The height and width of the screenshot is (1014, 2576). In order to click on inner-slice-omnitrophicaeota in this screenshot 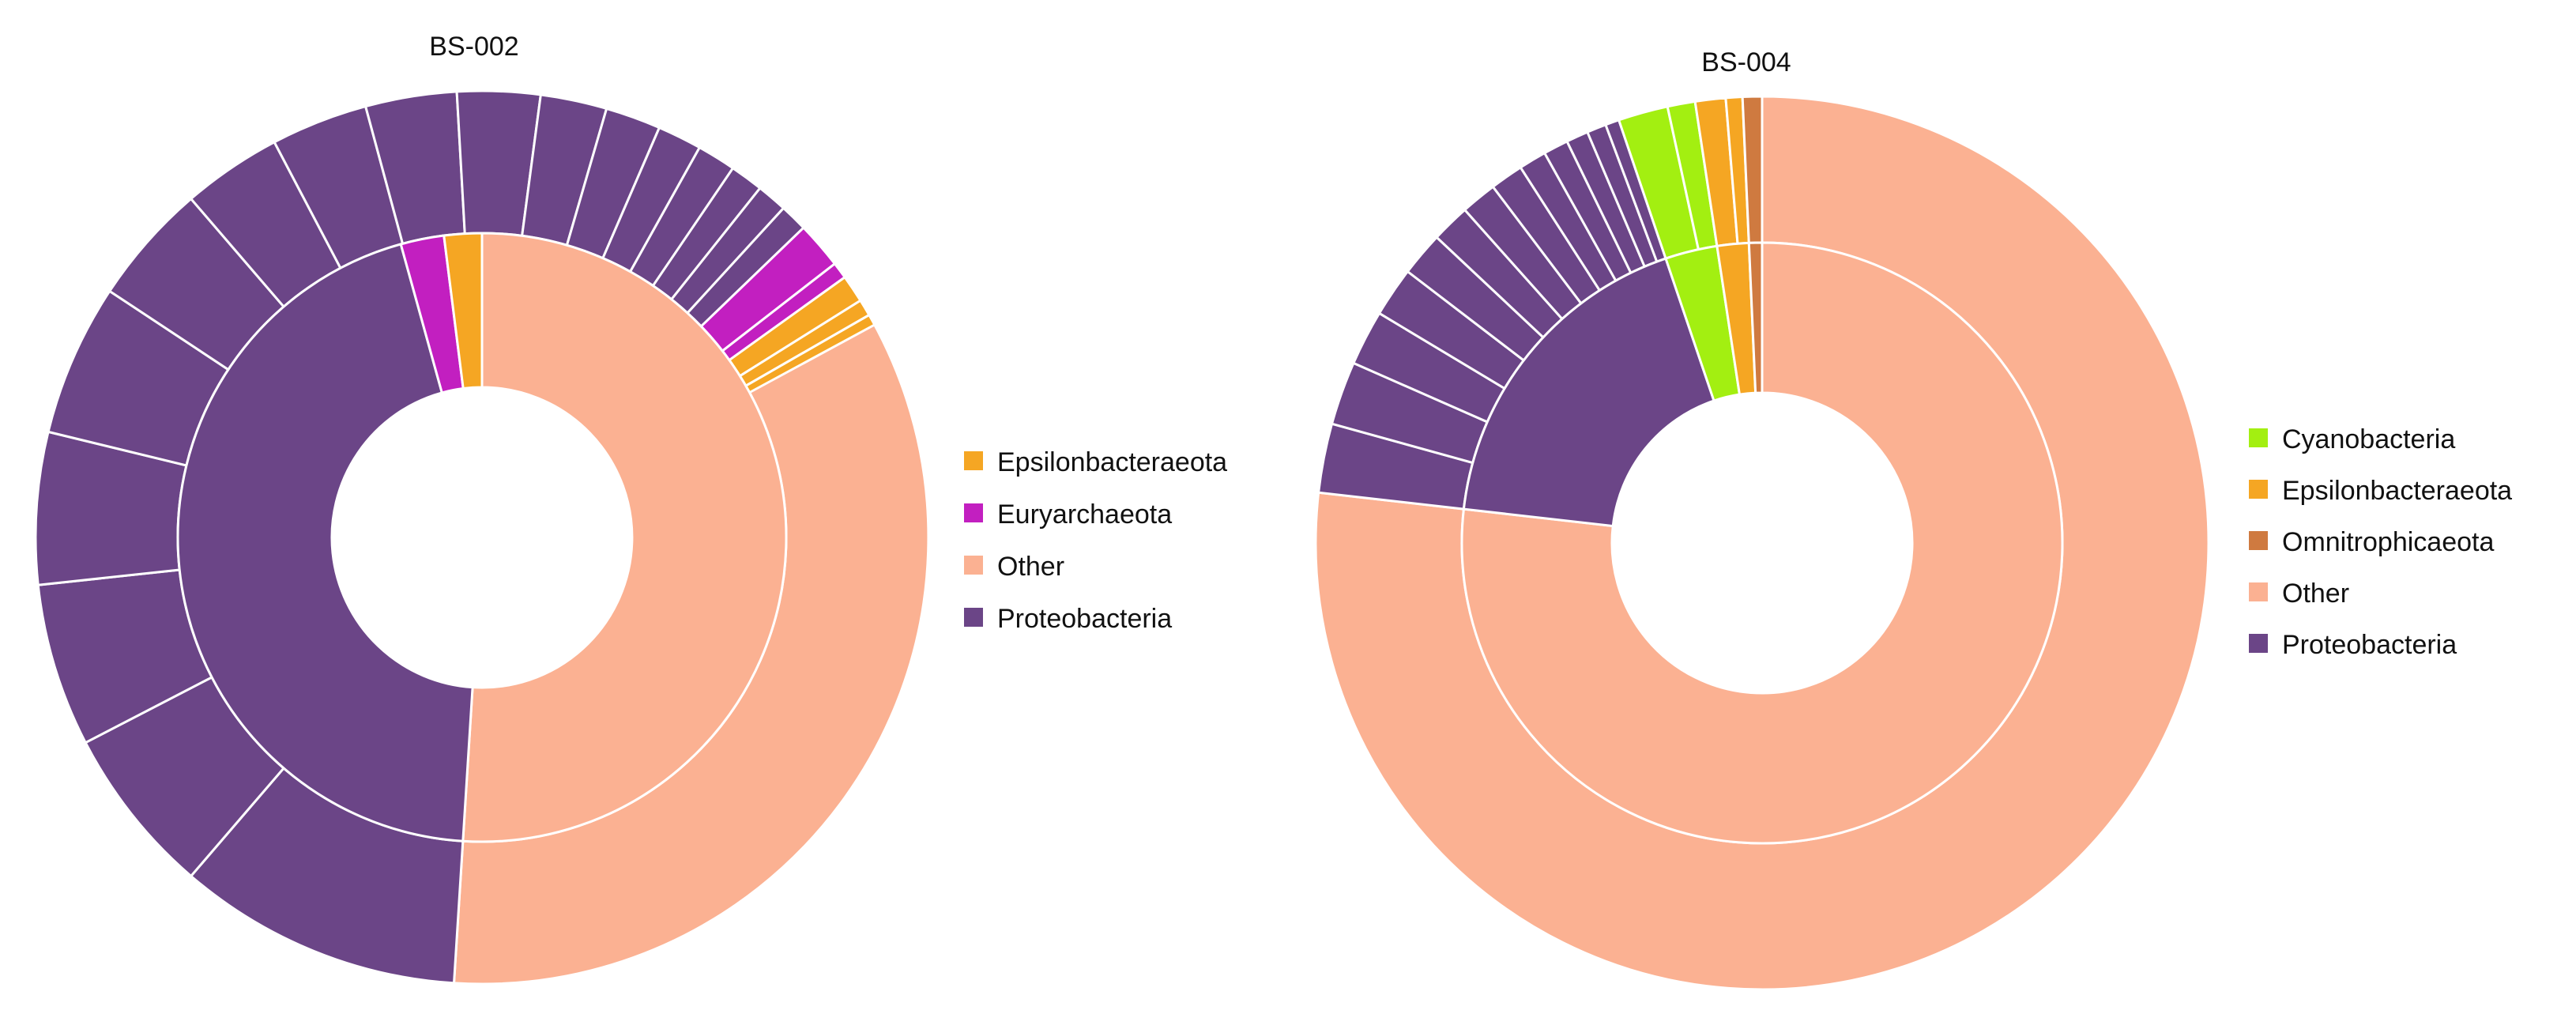, I will do `click(1755, 317)`.